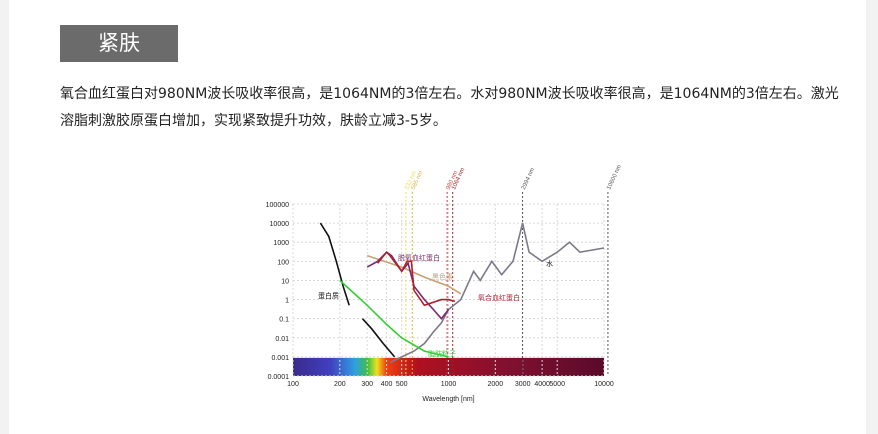 The height and width of the screenshot is (434, 878). I want to click on x-tick-label: 100, so click(293, 384).